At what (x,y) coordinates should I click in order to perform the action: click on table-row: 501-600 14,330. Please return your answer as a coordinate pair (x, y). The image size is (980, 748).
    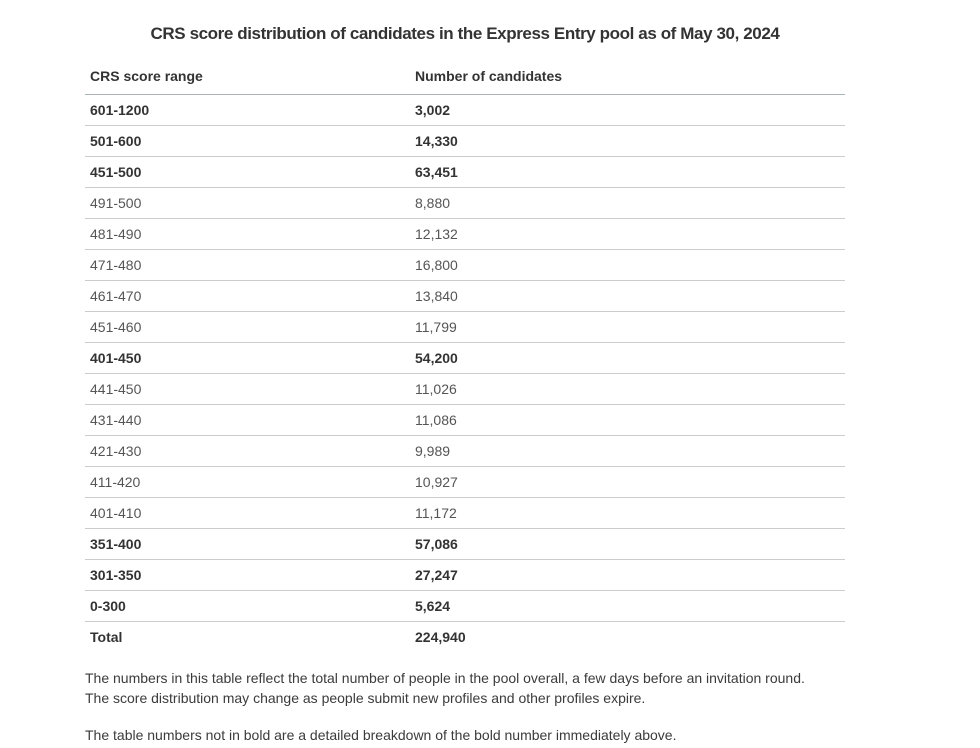
    Looking at the image, I should click on (465, 141).